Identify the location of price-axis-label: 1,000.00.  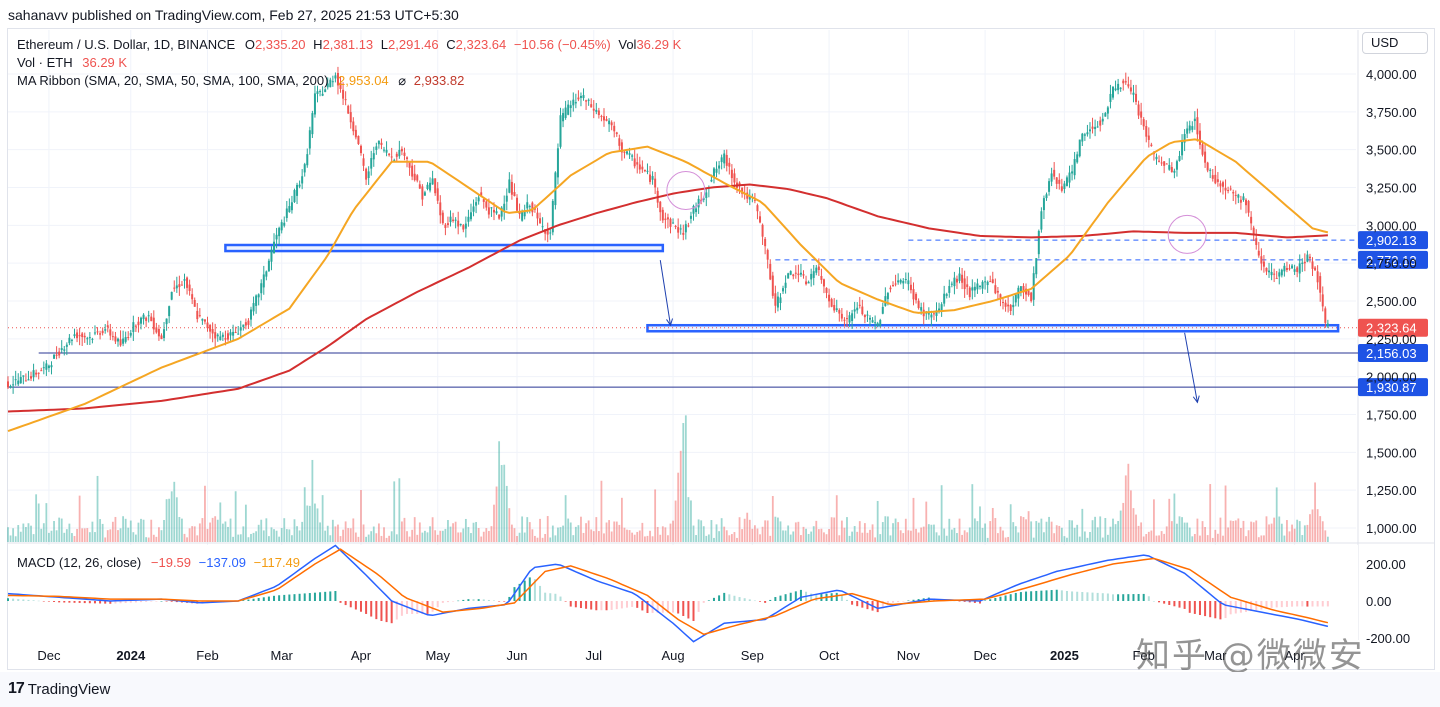
(1391, 528).